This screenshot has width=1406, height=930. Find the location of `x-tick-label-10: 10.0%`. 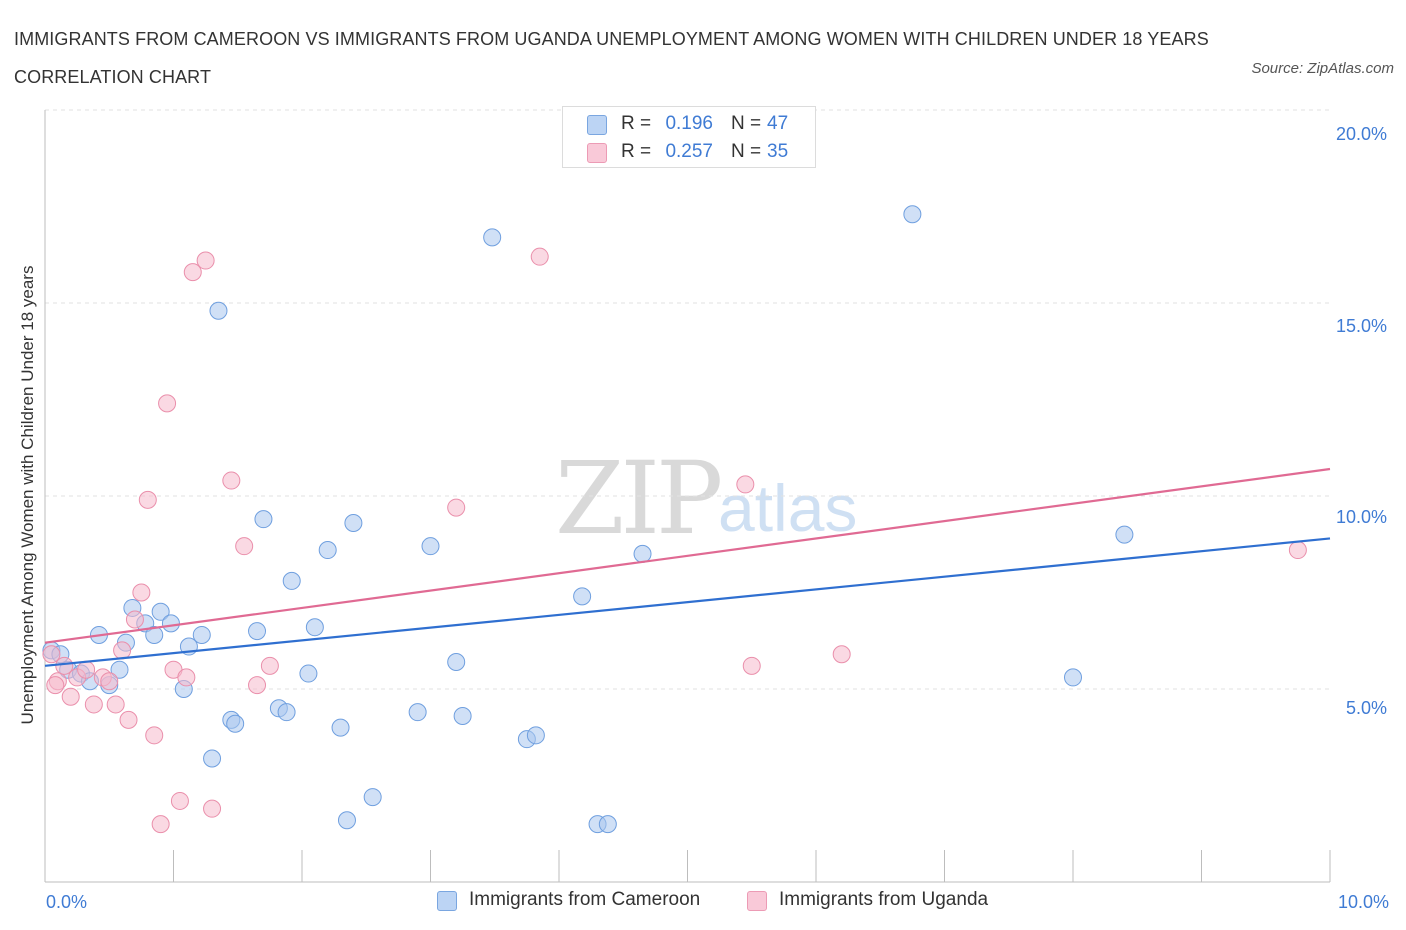

x-tick-label-10: 10.0% is located at coordinates (1364, 902).